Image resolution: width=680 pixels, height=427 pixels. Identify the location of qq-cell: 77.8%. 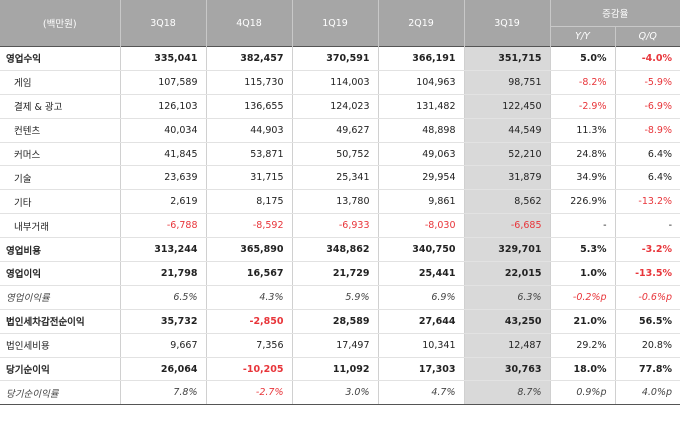
(647, 369).